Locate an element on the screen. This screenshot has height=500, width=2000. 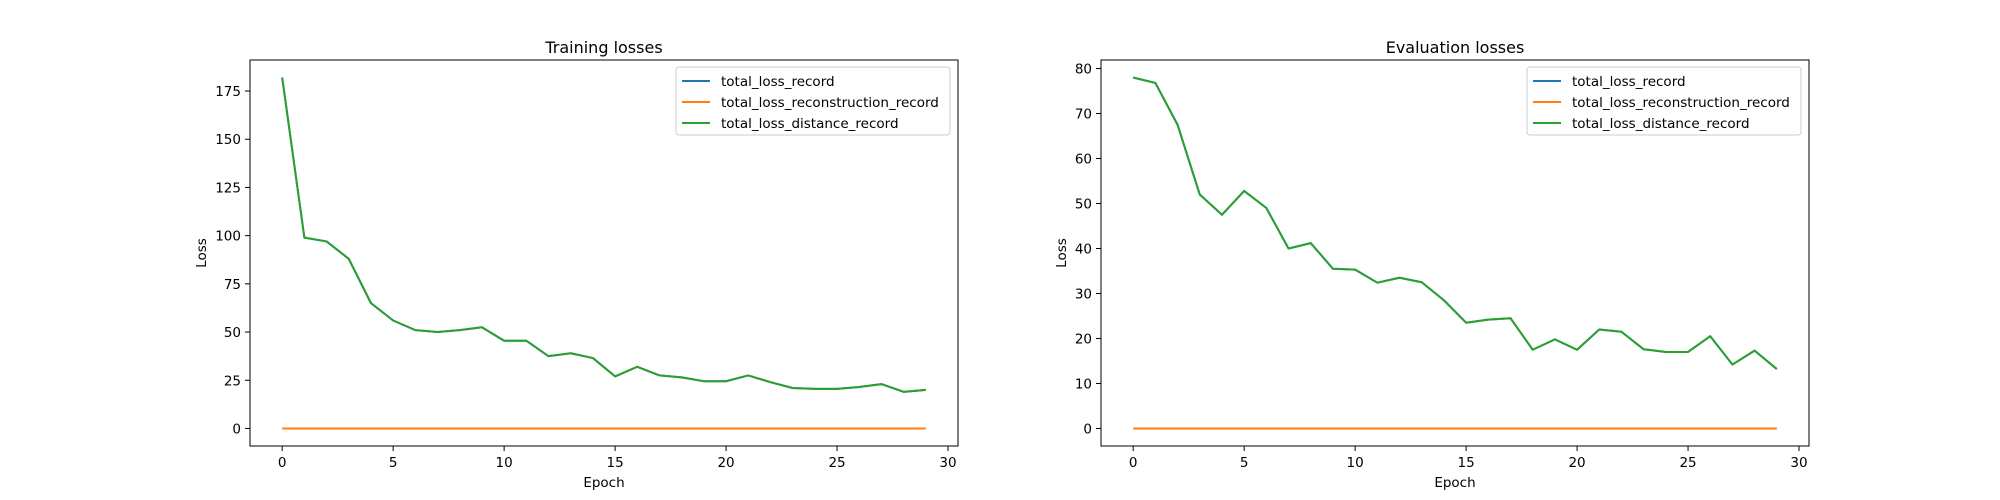
y-tick-label: 75 is located at coordinates (232, 285).